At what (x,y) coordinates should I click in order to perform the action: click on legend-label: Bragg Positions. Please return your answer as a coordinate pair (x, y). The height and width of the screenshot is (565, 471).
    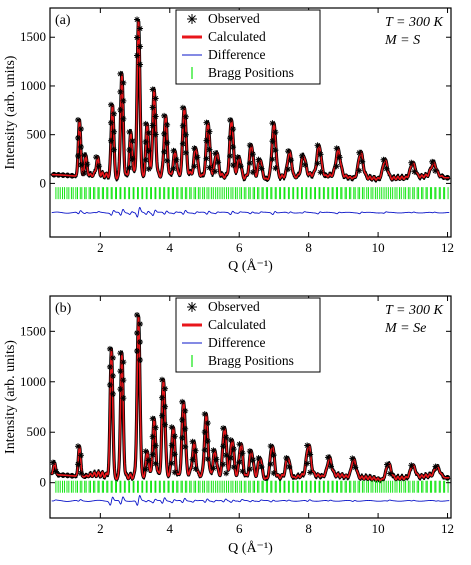
    Looking at the image, I should click on (251, 360).